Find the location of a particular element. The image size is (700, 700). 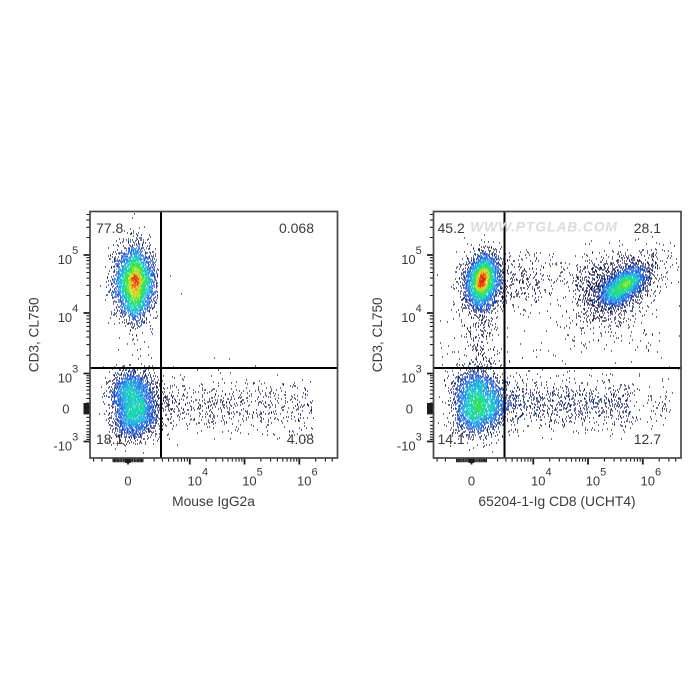

svg-text: WWW.PTGLAB.COM is located at coordinates (544, 227).